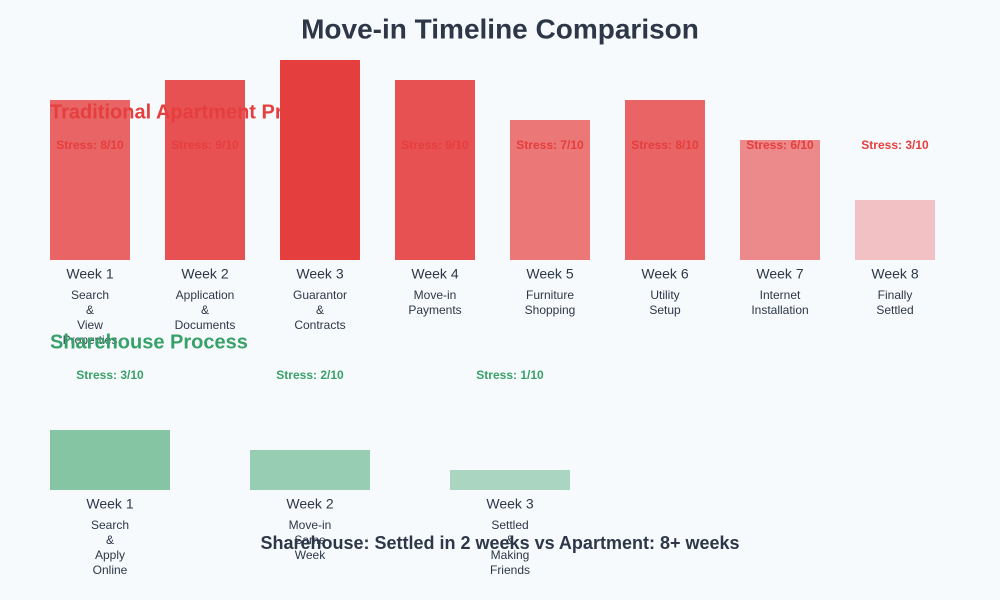 The image size is (1000, 600). I want to click on step-description: Finally, so click(895, 295).